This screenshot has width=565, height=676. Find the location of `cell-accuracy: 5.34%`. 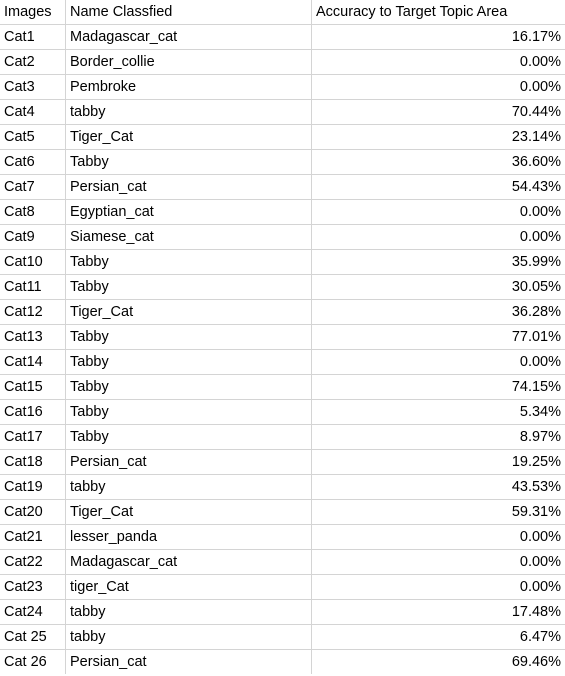

cell-accuracy: 5.34% is located at coordinates (438, 412).